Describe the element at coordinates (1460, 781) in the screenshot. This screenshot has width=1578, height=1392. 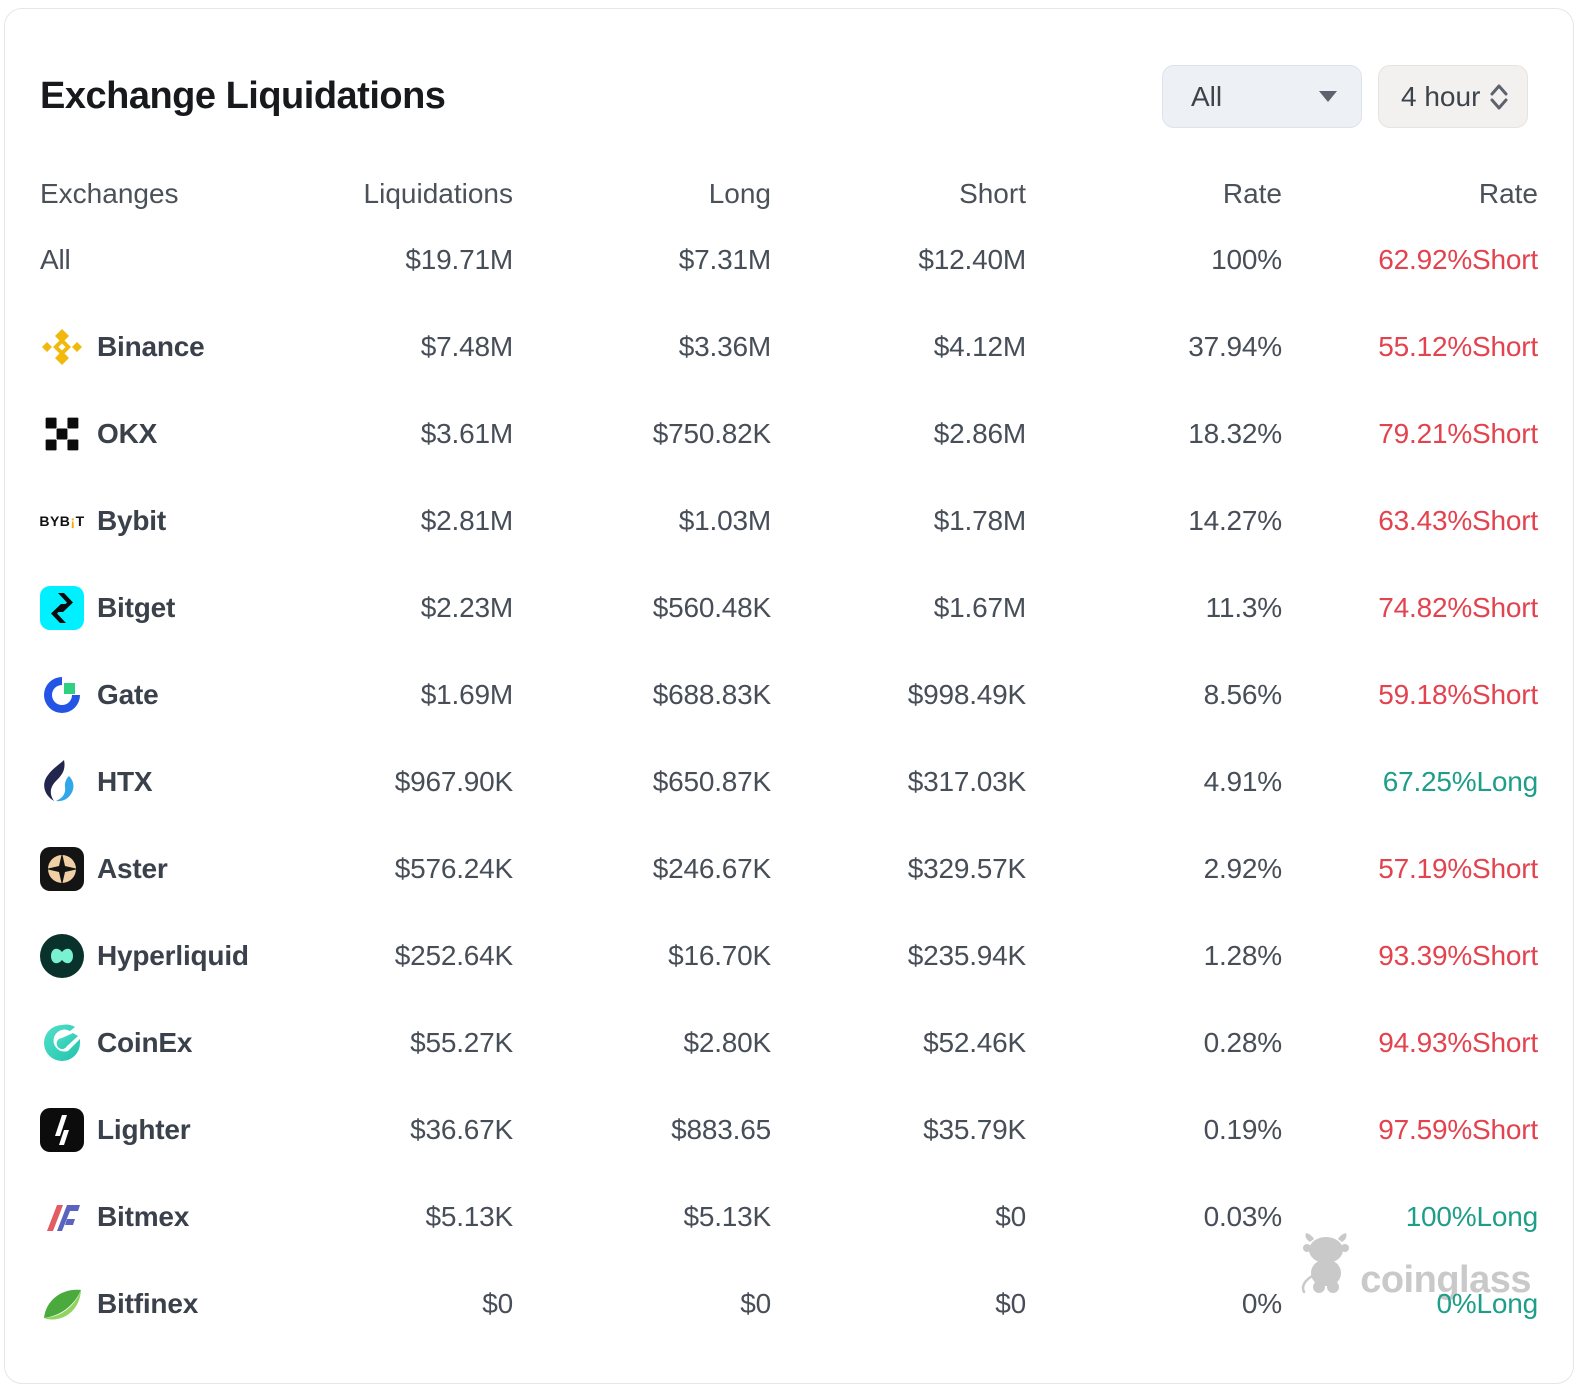
I see `long-short-rate: 67.25%Long` at that location.